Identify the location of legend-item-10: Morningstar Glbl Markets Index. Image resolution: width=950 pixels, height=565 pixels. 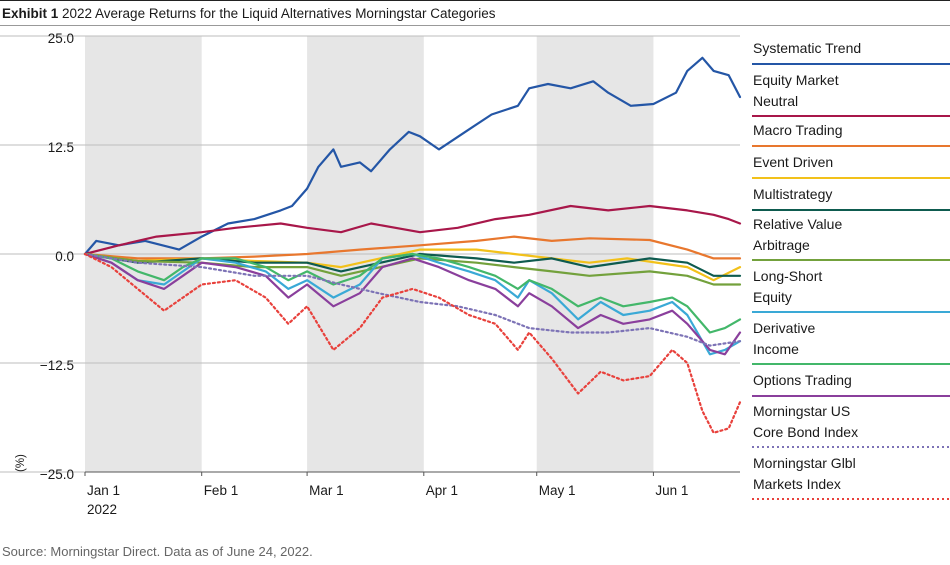
(851, 477).